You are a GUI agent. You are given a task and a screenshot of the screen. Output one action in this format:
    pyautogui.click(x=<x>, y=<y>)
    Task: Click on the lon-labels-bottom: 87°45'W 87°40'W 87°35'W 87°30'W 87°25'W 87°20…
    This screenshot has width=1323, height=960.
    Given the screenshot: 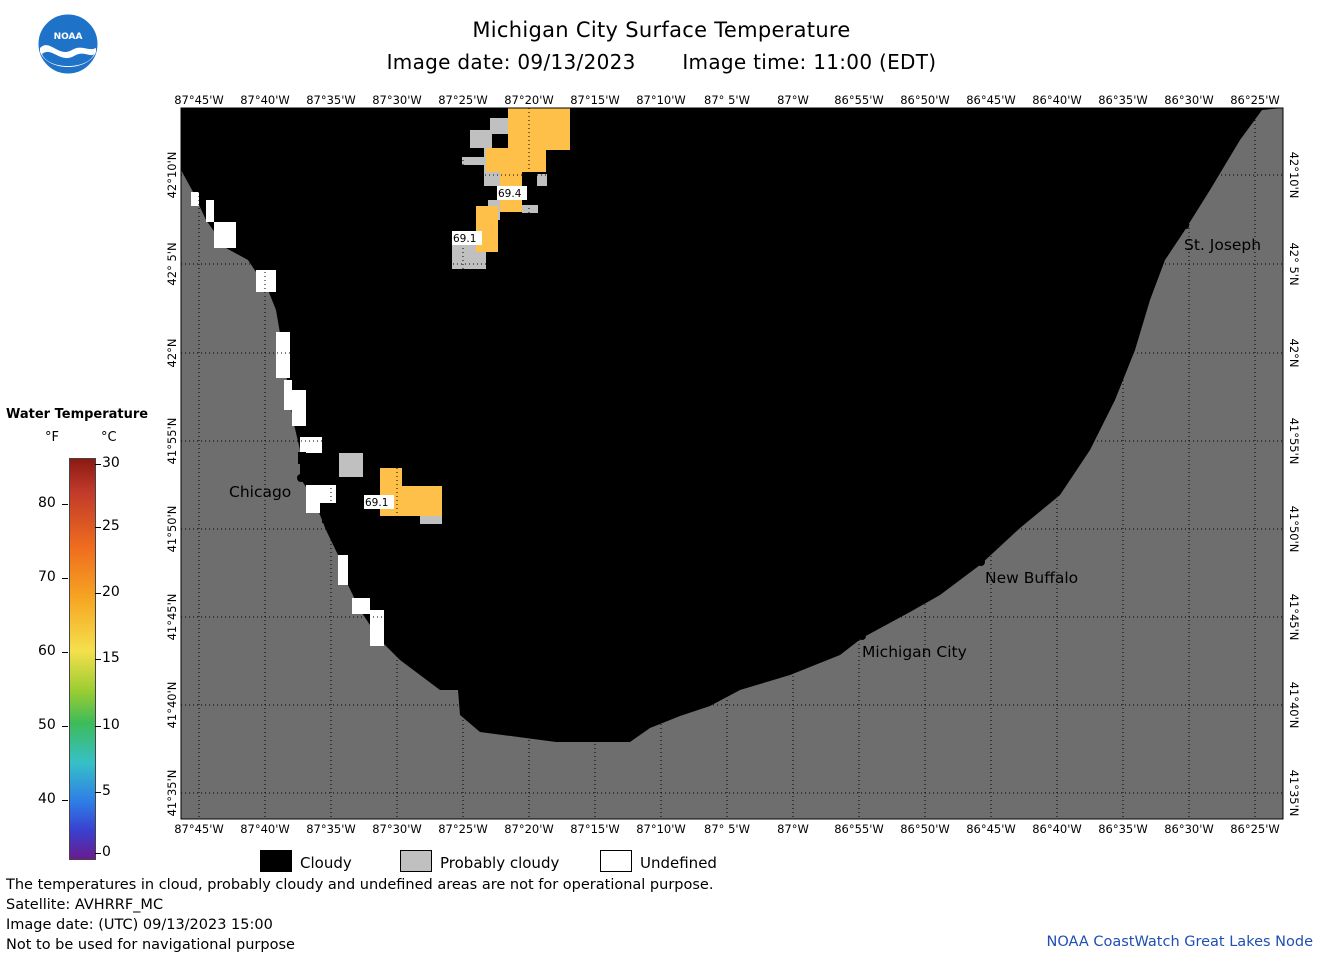 What is the action you would take?
    pyautogui.click(x=727, y=829)
    